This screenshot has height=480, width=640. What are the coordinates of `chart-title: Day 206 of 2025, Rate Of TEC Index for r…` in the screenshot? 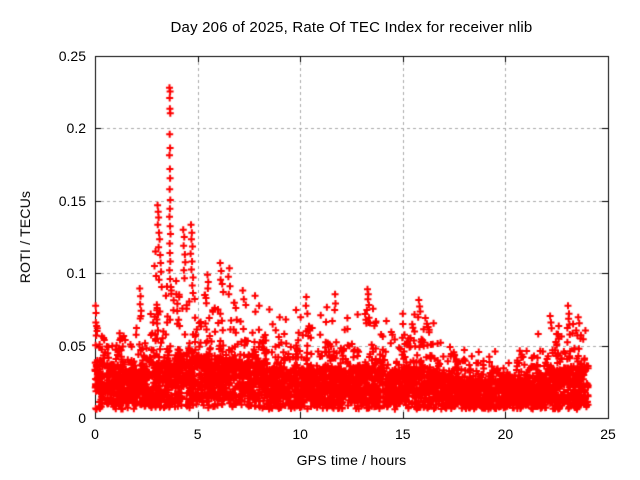 It's located at (351, 27).